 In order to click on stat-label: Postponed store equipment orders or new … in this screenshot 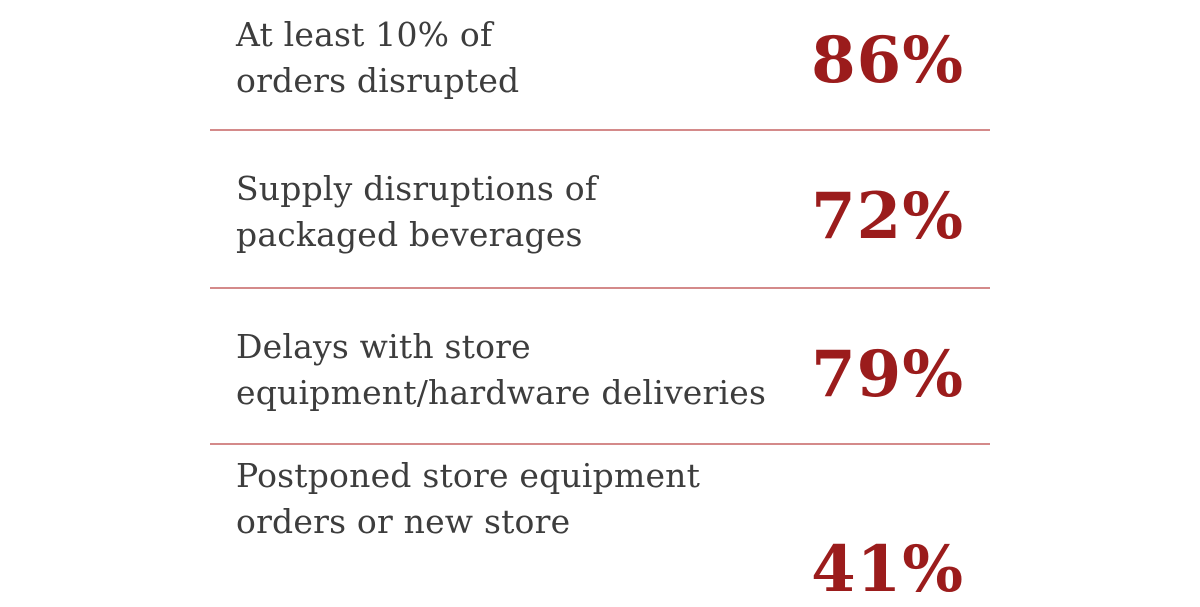, I will do `click(516, 499)`.